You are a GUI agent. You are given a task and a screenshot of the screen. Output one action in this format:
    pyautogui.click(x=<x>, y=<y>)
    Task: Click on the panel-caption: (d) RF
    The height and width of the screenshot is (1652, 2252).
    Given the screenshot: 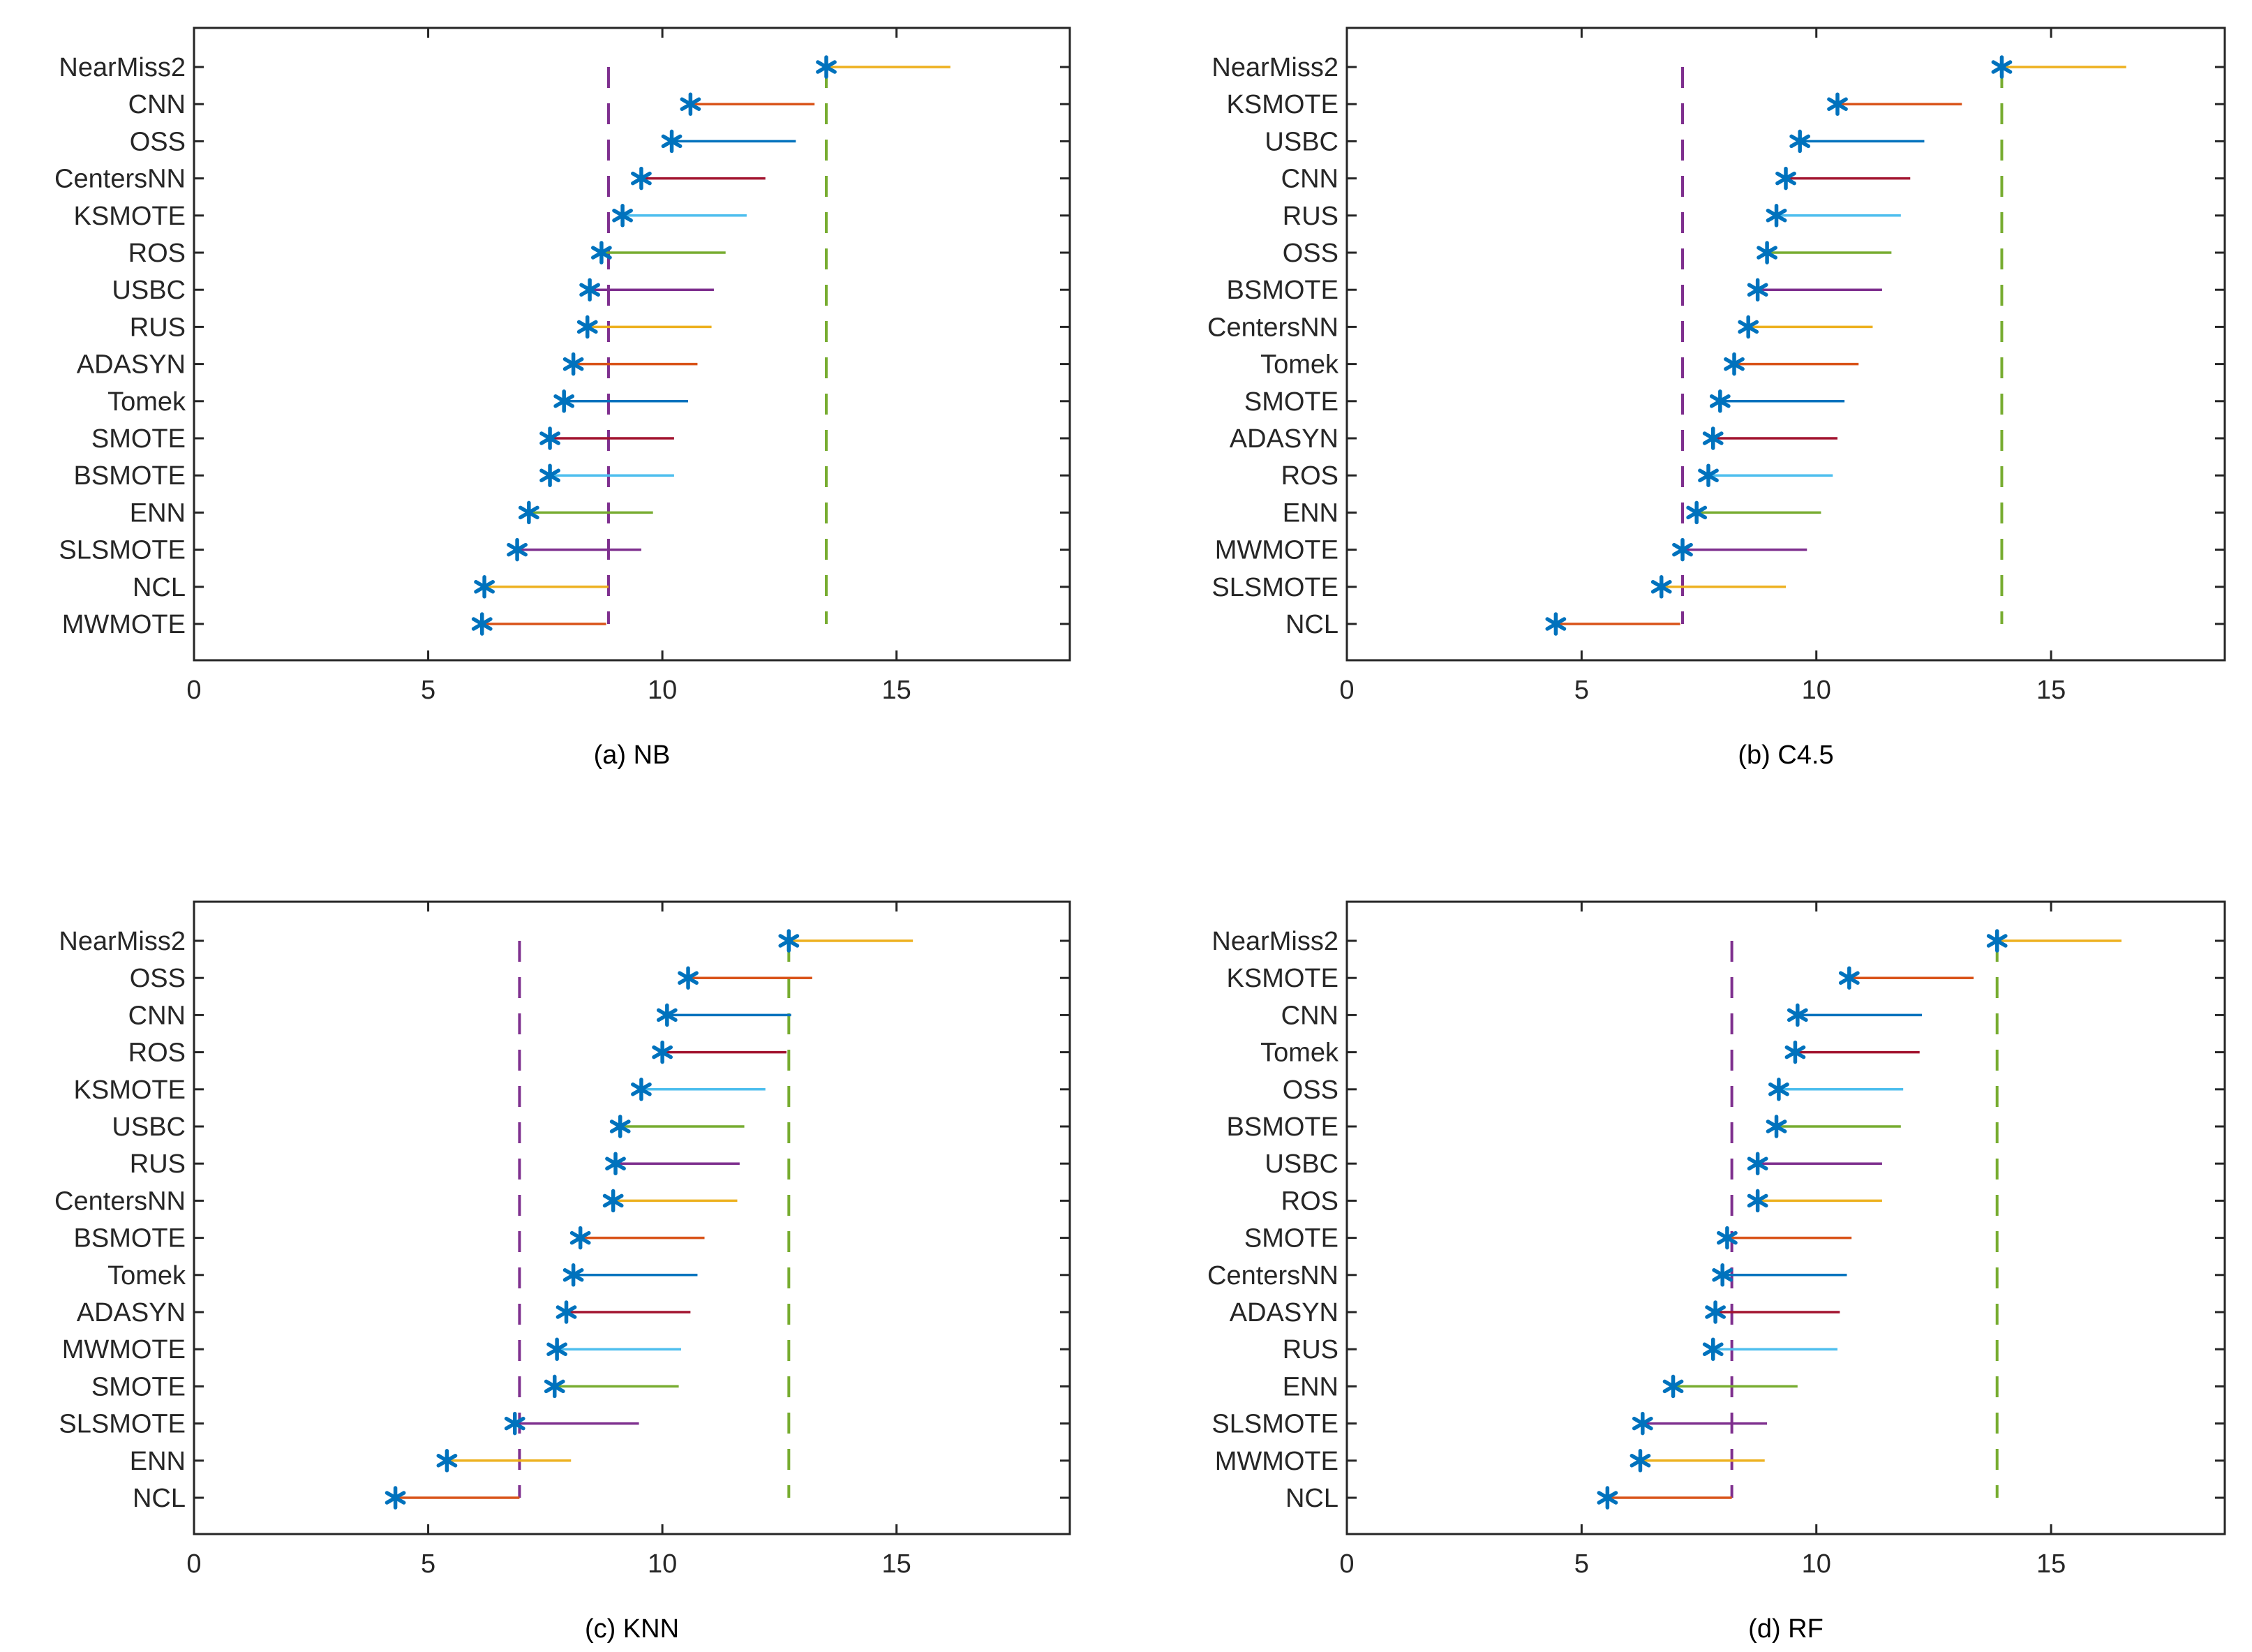 What is the action you would take?
    pyautogui.click(x=1786, y=1629)
    